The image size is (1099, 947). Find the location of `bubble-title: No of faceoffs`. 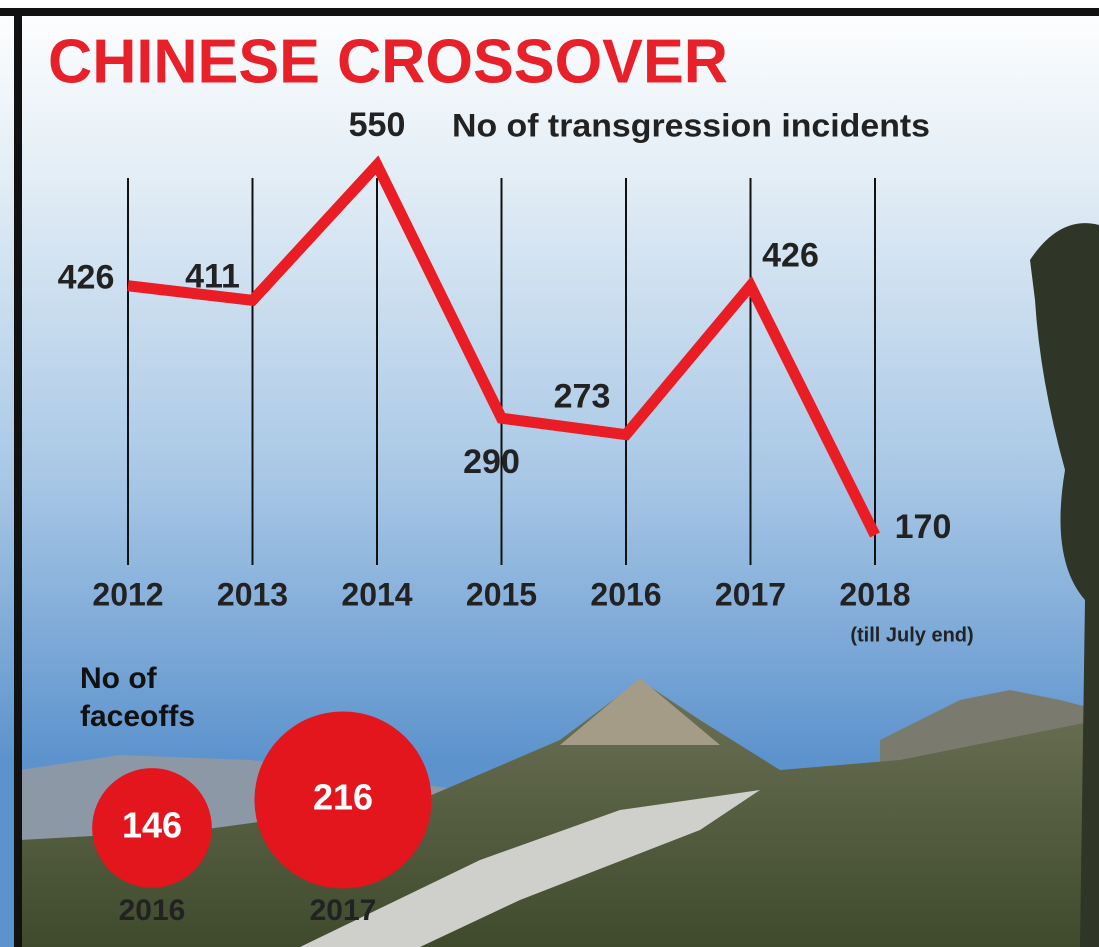

bubble-title: No of faceoffs is located at coordinates (138, 697).